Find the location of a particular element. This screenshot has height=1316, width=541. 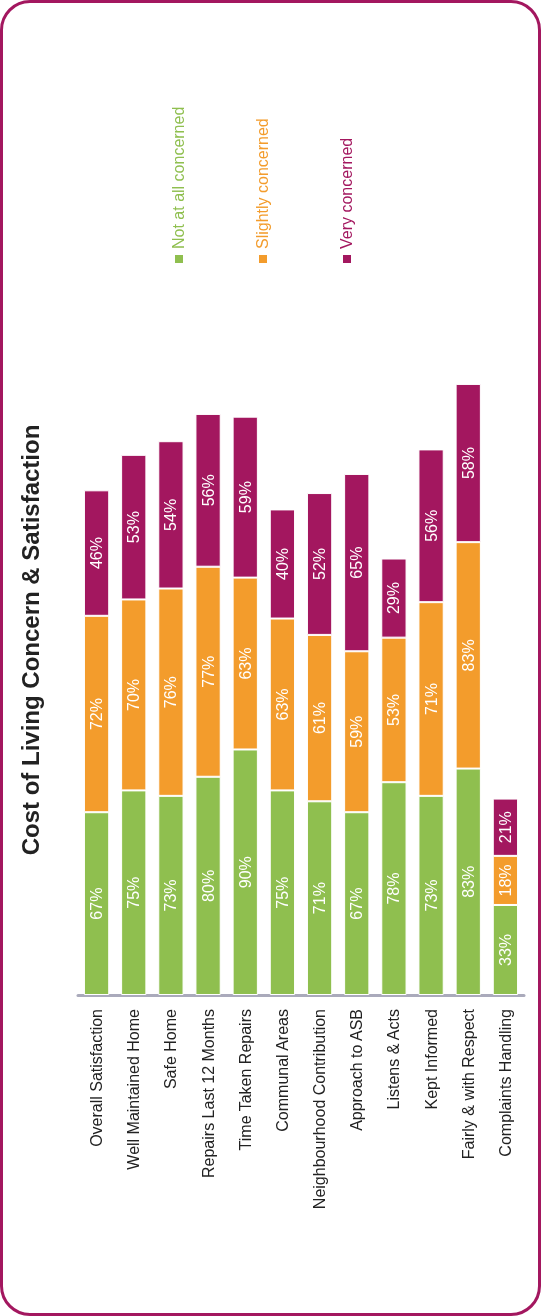

text: Slightly concerned is located at coordinates (262, 183).